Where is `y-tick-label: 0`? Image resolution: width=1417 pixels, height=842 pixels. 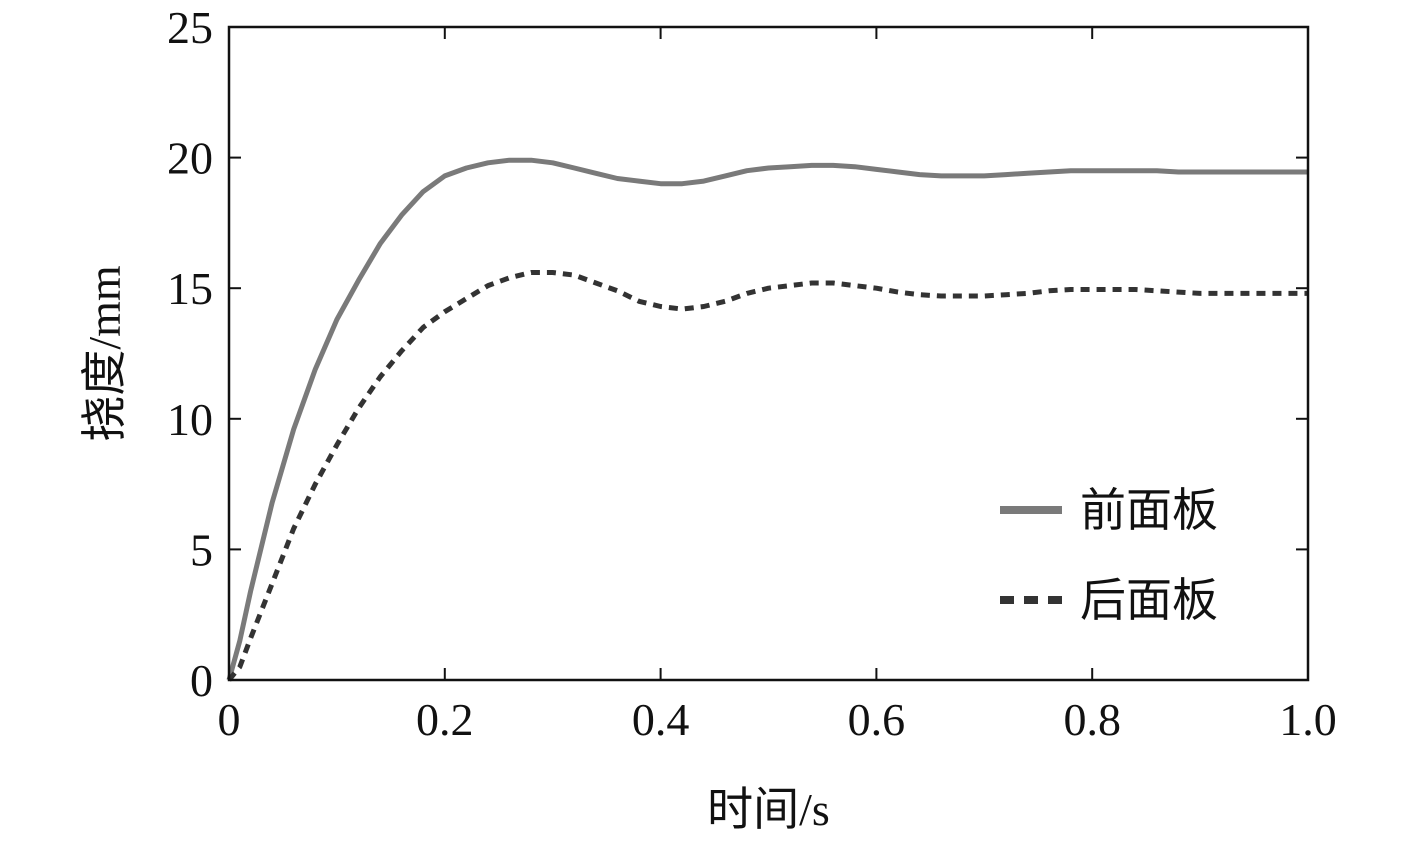
y-tick-label: 0 is located at coordinates (201, 680).